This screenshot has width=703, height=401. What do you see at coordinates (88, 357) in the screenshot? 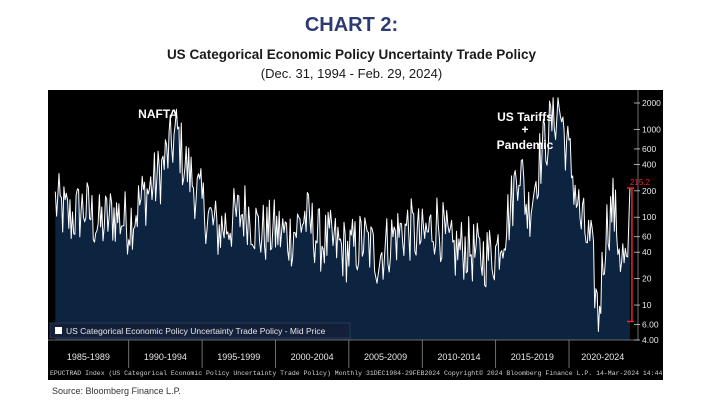
I see `x-tick-label: 1985-1989` at bounding box center [88, 357].